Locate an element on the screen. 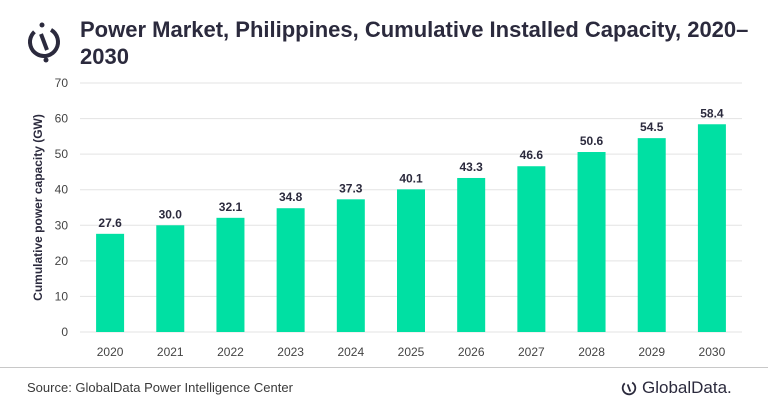  y-tick-label: 50 is located at coordinates (62, 154).